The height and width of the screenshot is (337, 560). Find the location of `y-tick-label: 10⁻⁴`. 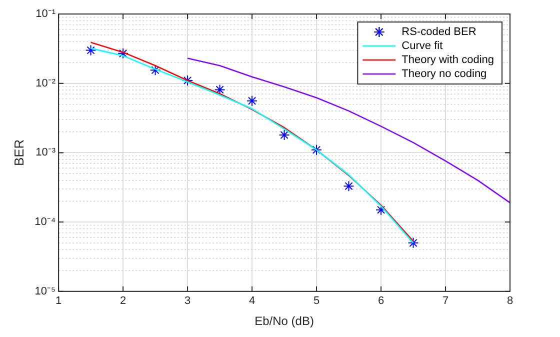

y-tick-label: 10⁻⁴ is located at coordinates (45, 222).